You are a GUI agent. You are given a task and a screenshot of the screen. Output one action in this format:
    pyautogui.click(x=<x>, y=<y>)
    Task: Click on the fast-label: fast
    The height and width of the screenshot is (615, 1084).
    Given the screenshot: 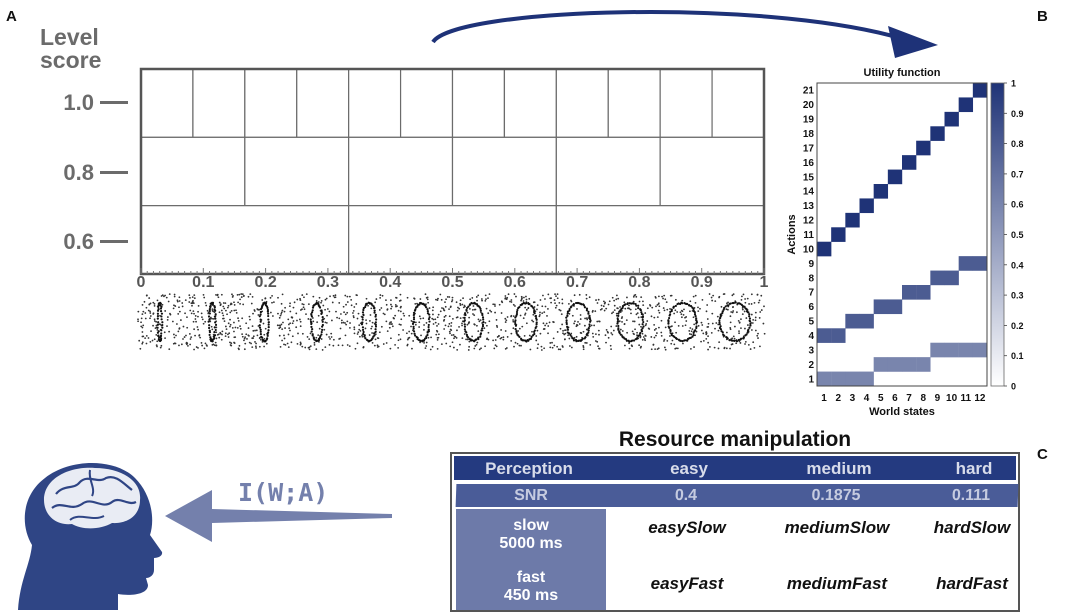 What is the action you would take?
    pyautogui.click(x=531, y=577)
    